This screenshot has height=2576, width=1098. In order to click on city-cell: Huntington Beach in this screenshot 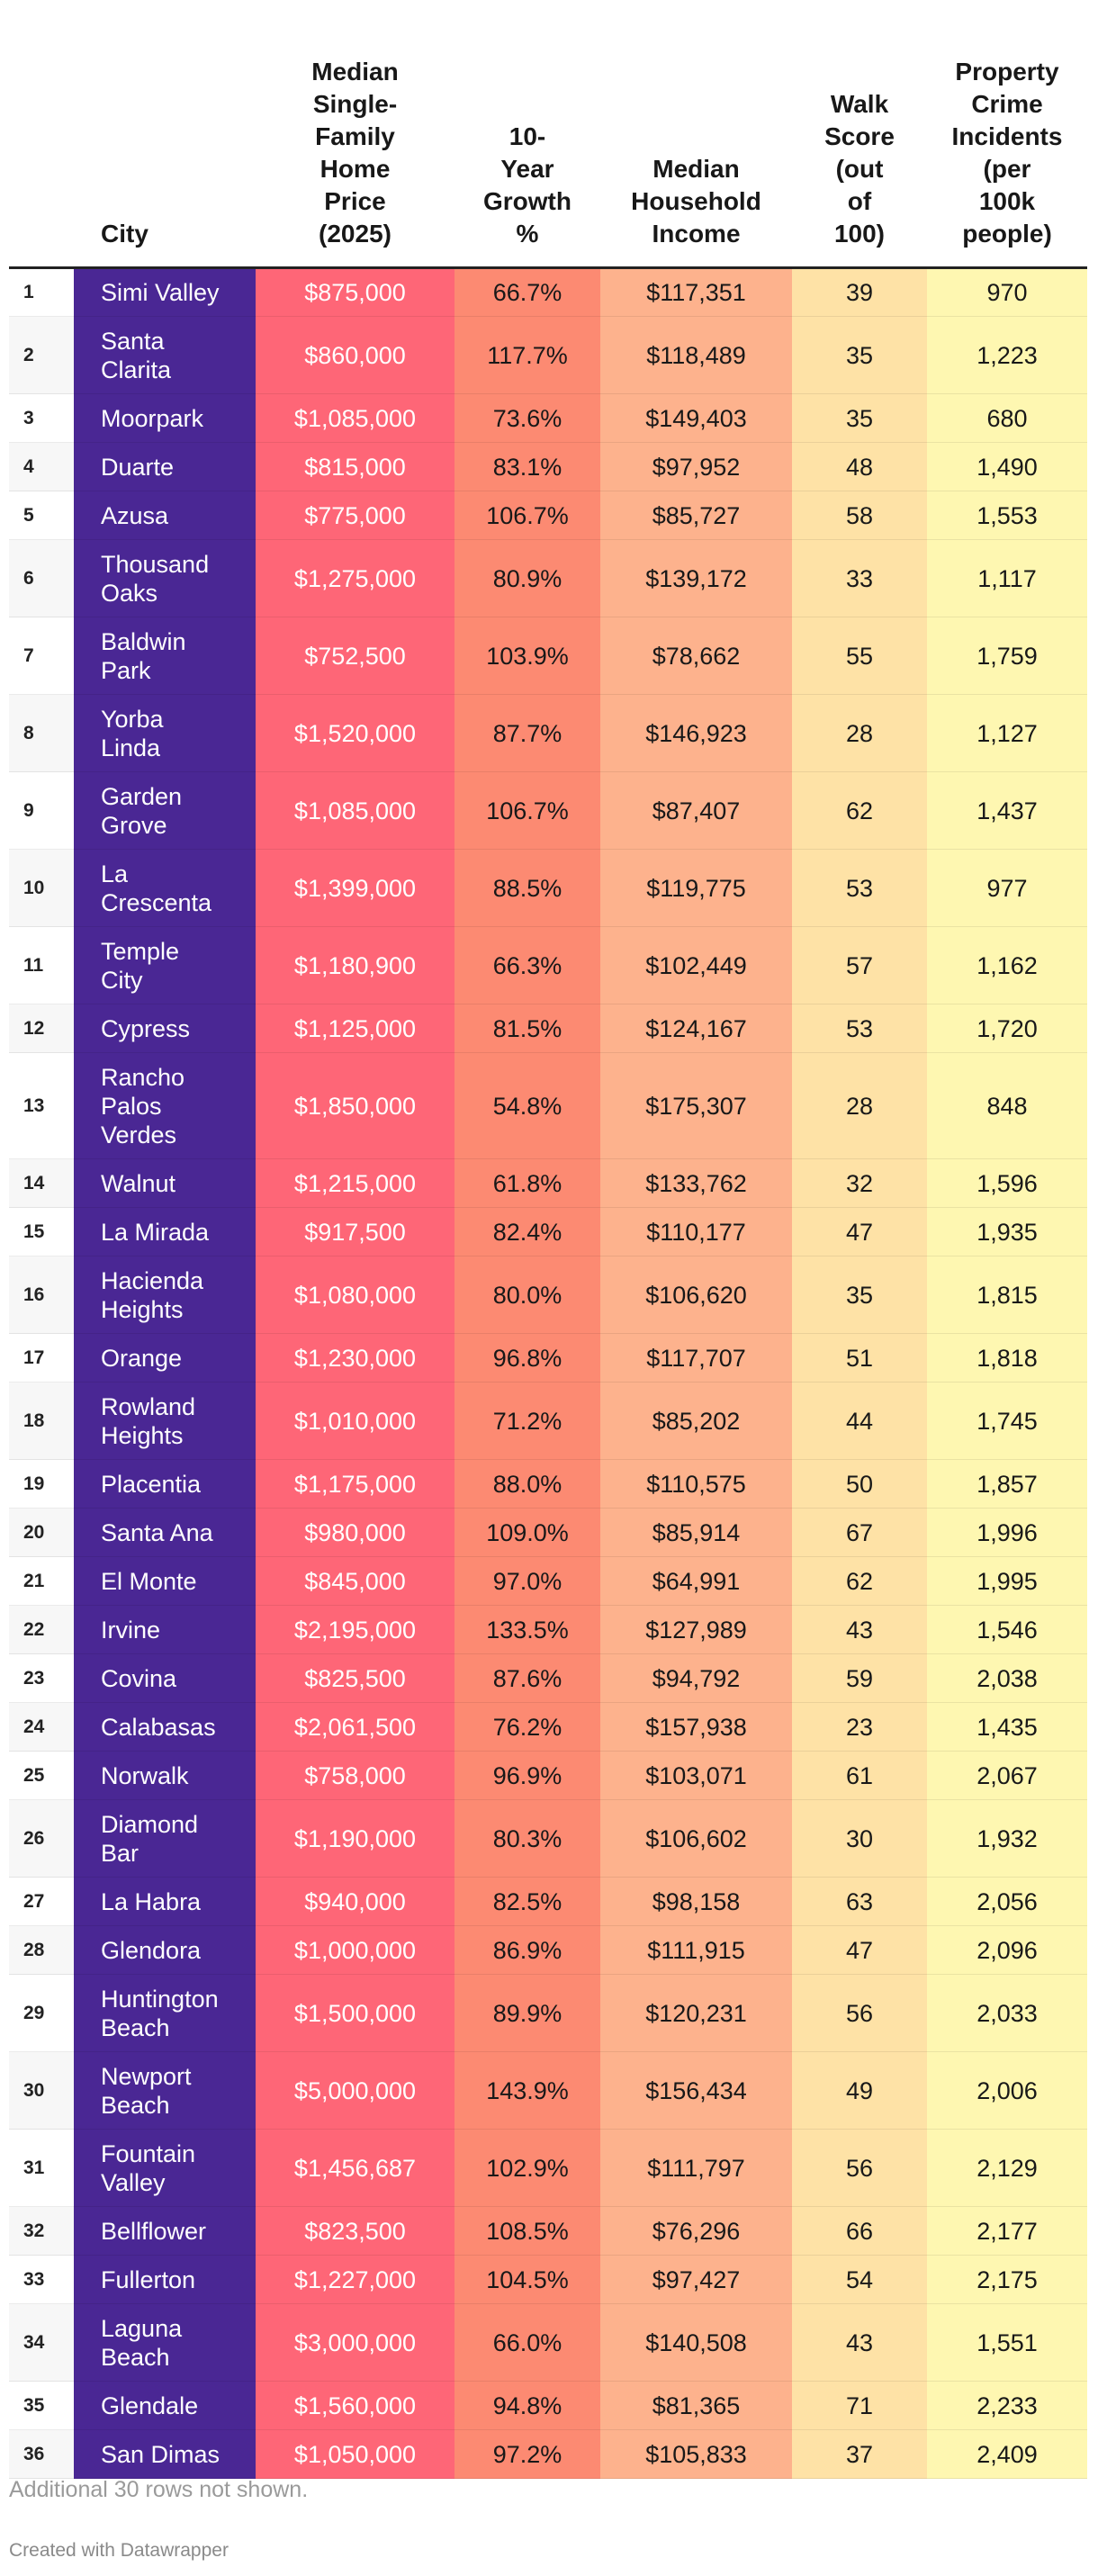, I will do `click(165, 2013)`.